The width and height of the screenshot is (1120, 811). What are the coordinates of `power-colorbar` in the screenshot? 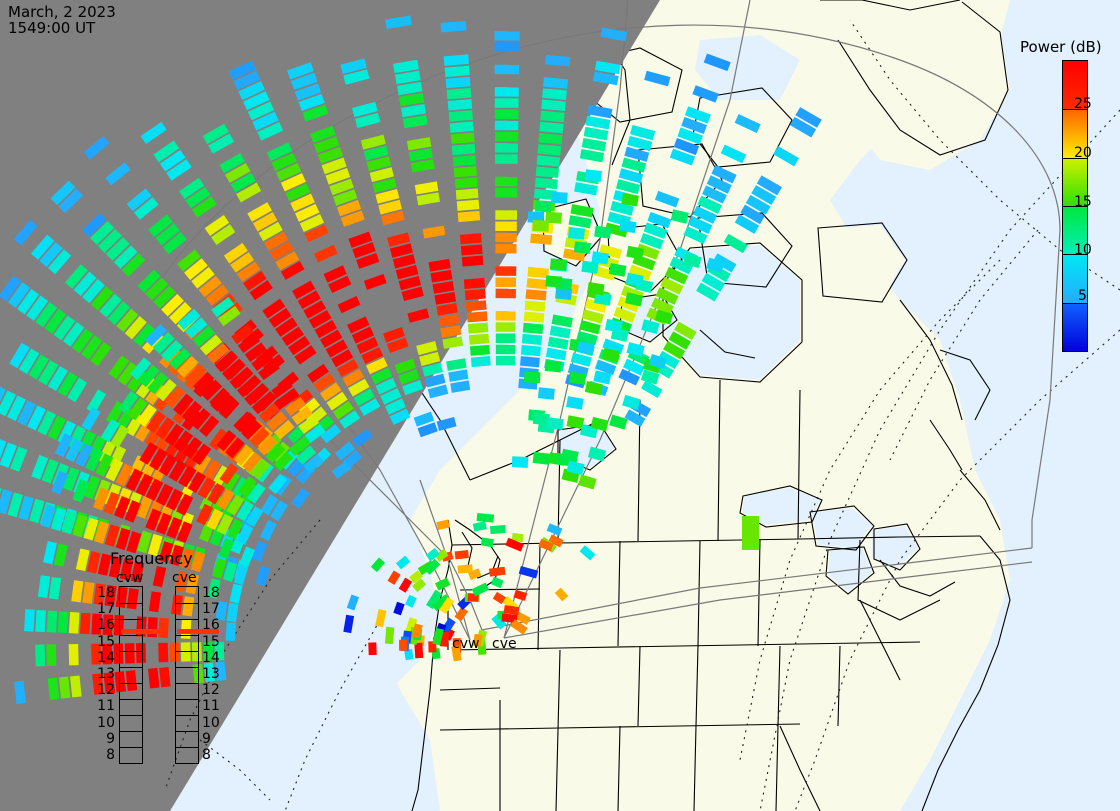 It's located at (1075, 206).